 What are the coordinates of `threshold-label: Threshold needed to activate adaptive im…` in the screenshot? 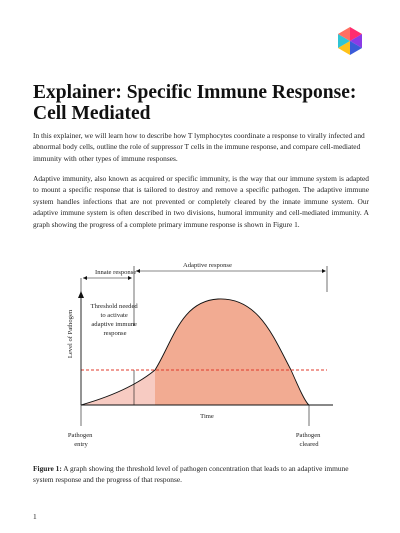 It's located at (115, 320).